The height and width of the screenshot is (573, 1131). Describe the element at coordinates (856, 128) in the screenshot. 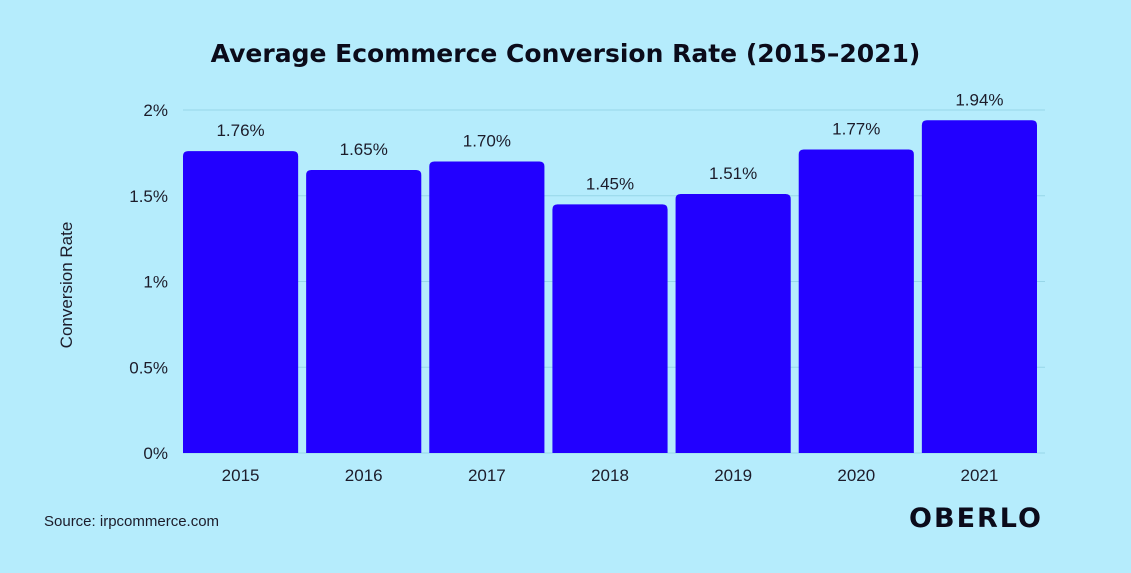

I see `value-label-2020: 1.77%` at that location.